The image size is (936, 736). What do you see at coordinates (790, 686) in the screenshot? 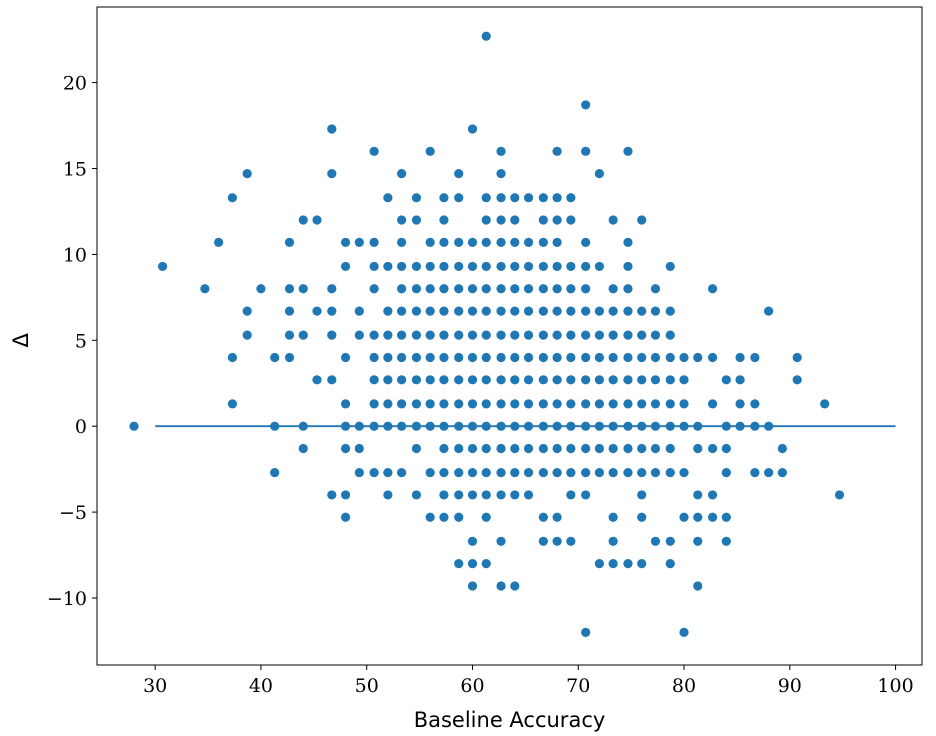
I see `x-tick-label: 90` at bounding box center [790, 686].